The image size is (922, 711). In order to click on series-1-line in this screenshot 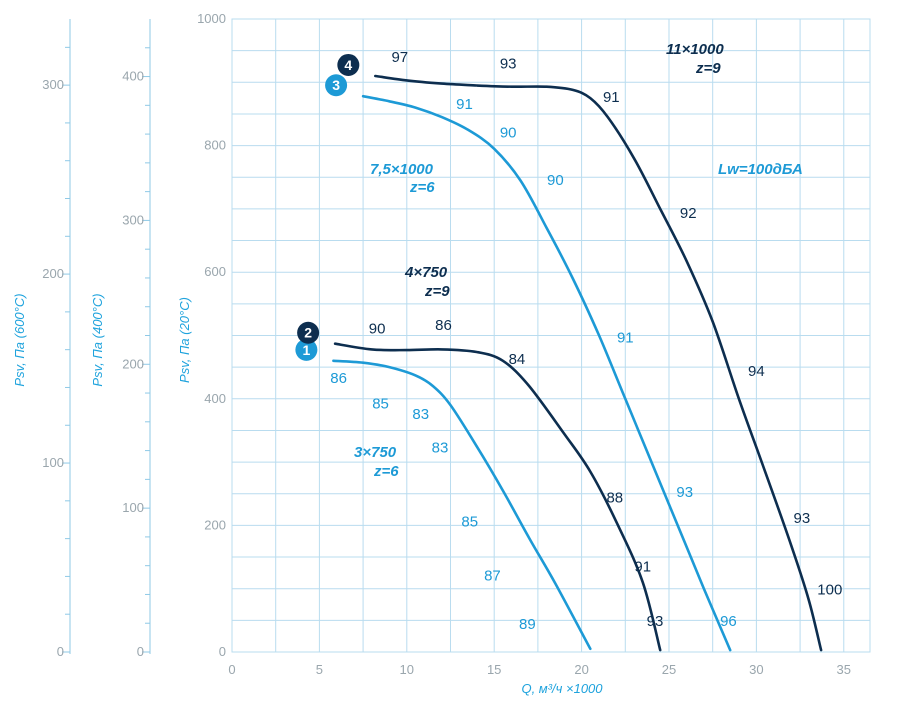, I will do `click(462, 505)`.